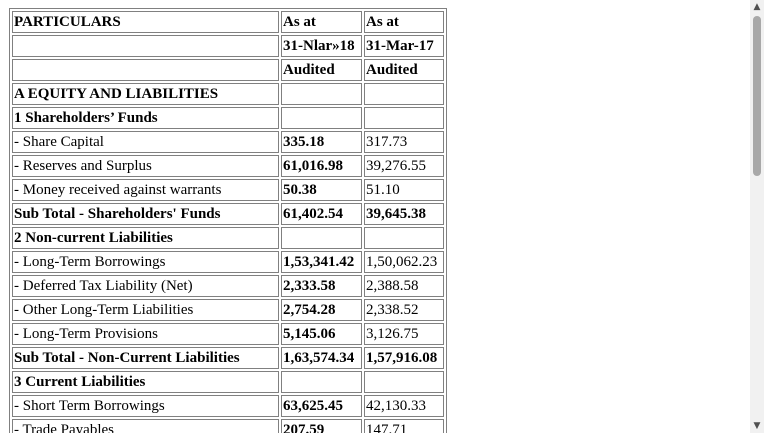 The width and height of the screenshot is (764, 433). I want to click on particulars-cell: - Other Long-Term Liabilities, so click(145, 310).